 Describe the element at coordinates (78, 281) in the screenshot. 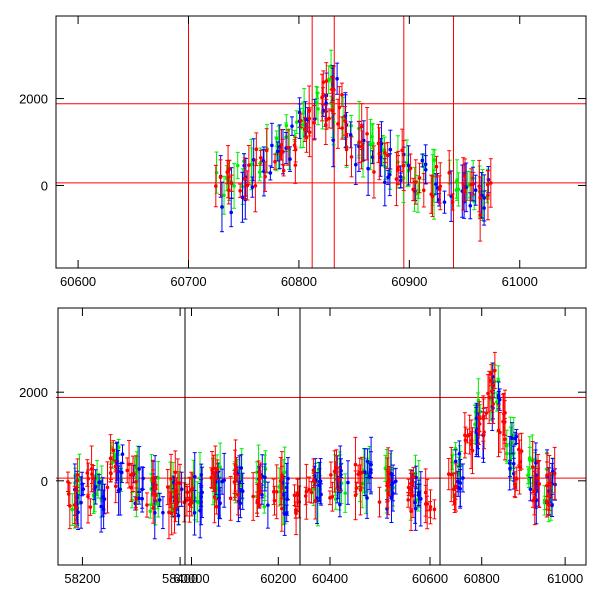

I see `x-tick-label: 60600` at that location.